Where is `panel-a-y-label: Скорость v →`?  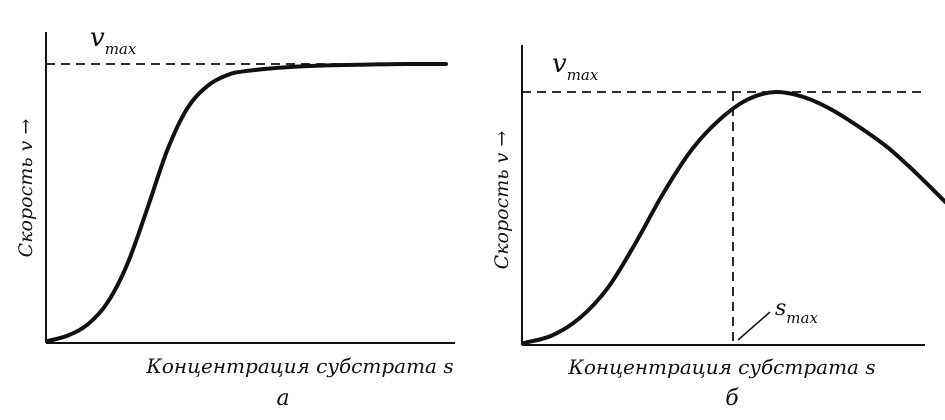
panel-a-y-label: Скорость v → is located at coordinates (26, 188).